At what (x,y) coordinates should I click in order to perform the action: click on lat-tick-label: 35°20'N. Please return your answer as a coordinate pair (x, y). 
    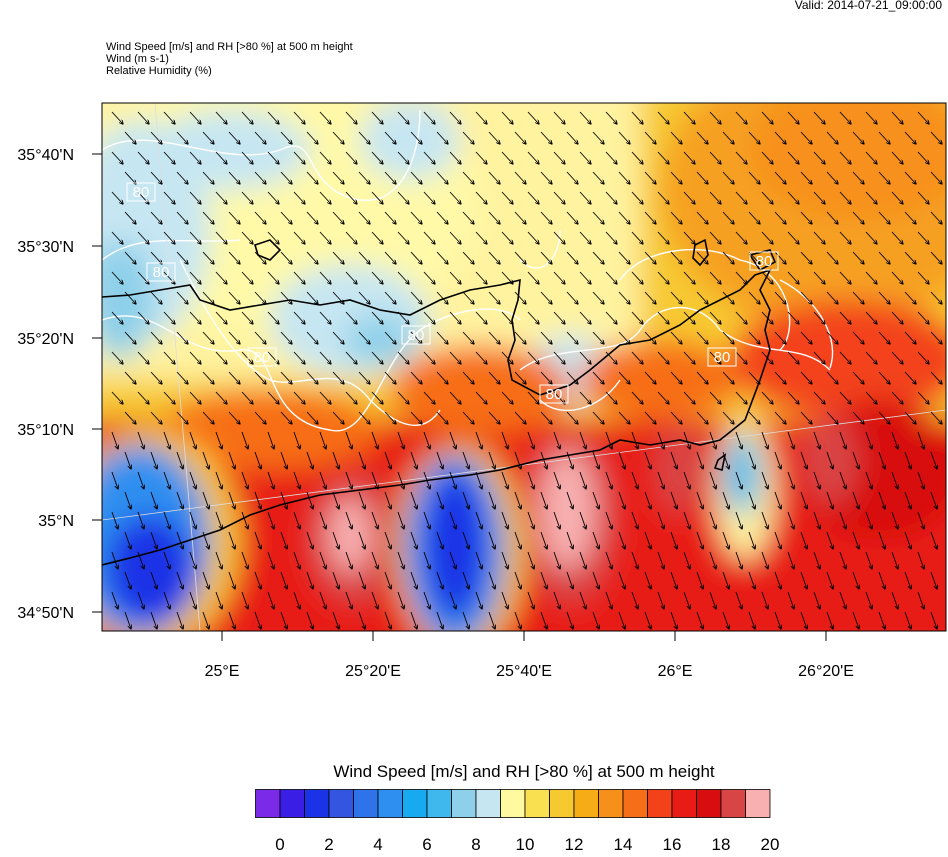
    Looking at the image, I should click on (45, 339).